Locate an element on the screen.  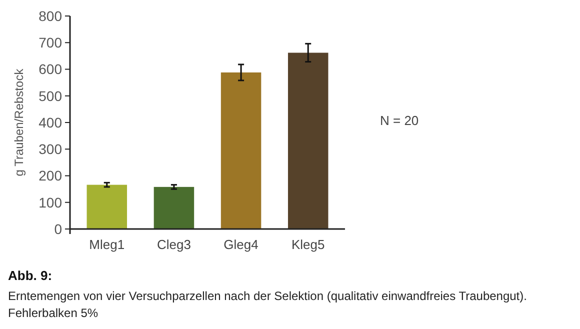
y-tick-label: 0 is located at coordinates (58, 228).